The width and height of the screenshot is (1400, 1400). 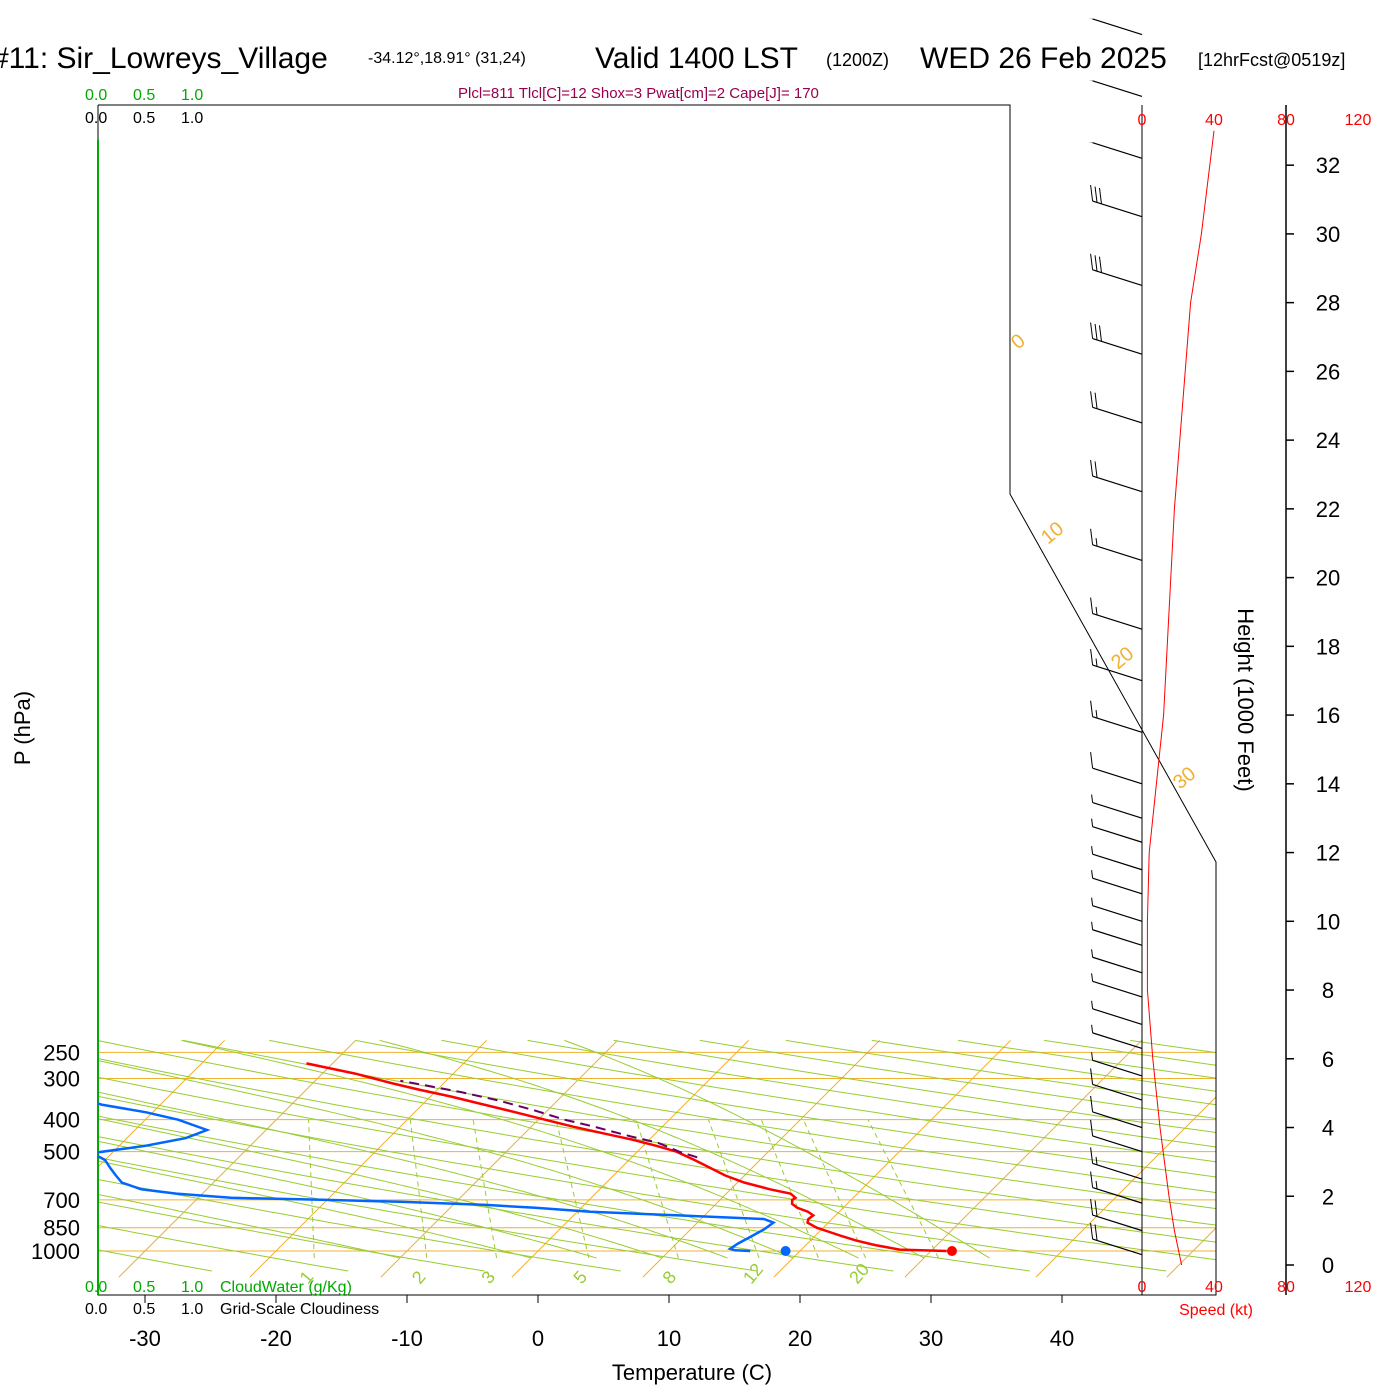 What do you see at coordinates (538, 1338) in the screenshot?
I see `temperature-tick-label: 0` at bounding box center [538, 1338].